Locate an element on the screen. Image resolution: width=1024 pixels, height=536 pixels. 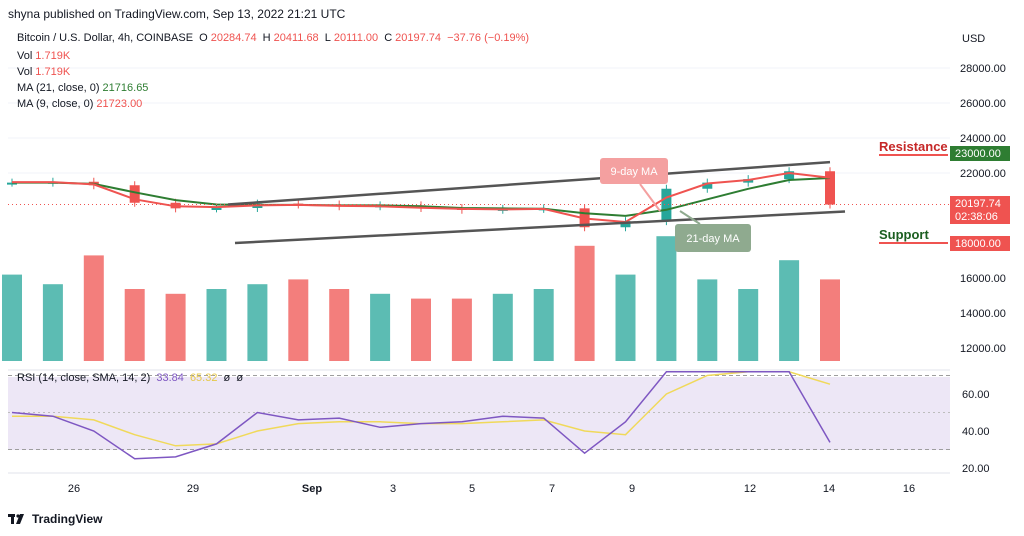
legend-vol2-value: 1.719K is located at coordinates (53, 72).